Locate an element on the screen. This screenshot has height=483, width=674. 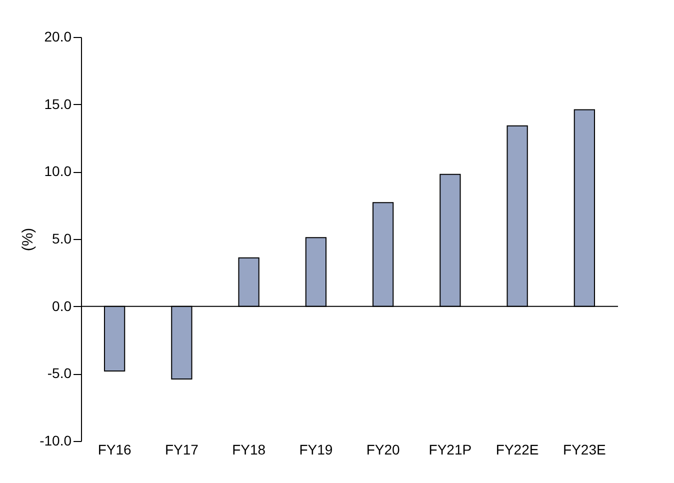
x-tick-label: FY23E is located at coordinates (584, 450).